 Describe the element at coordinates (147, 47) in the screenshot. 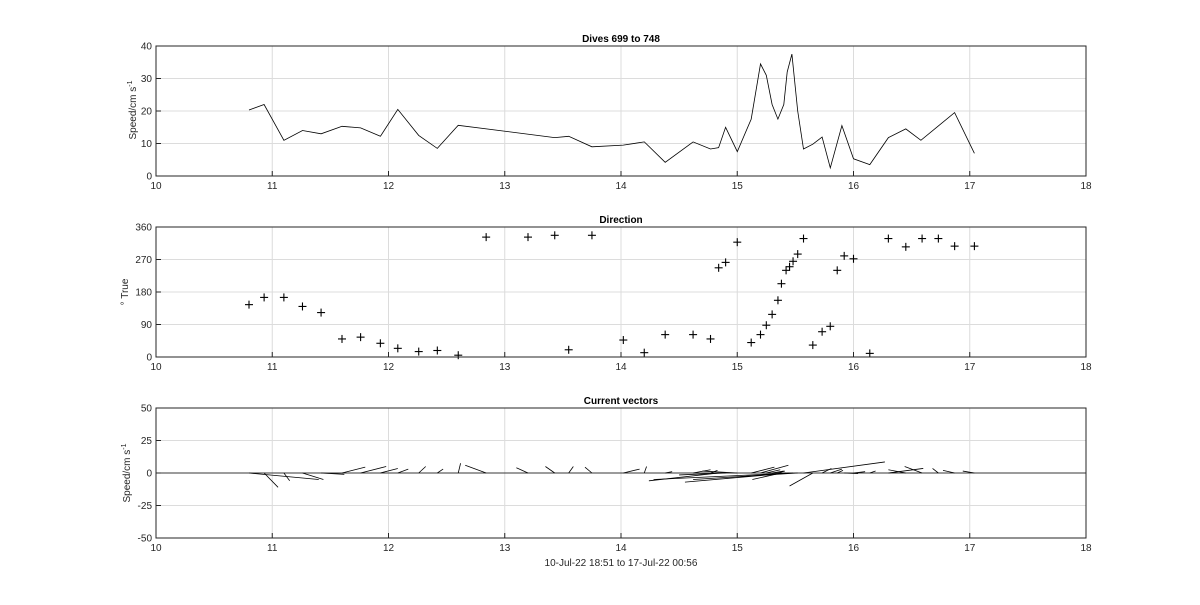

I see `y-tick-label: 40` at that location.